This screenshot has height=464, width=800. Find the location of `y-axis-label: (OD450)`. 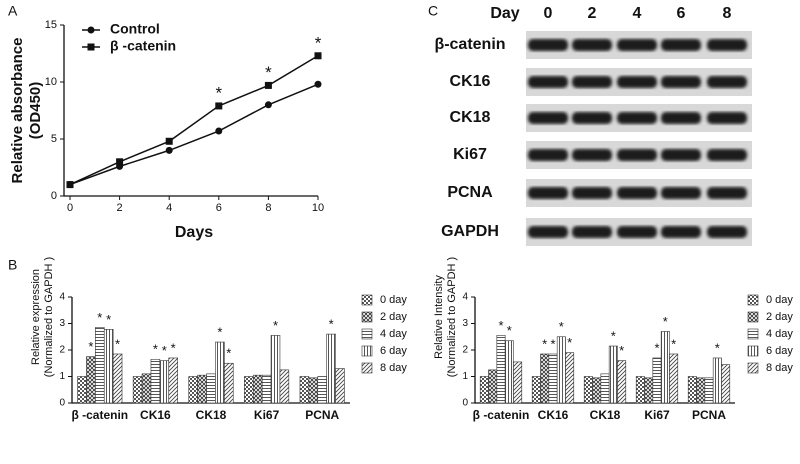

y-axis-label: (OD450) is located at coordinates (35, 111).